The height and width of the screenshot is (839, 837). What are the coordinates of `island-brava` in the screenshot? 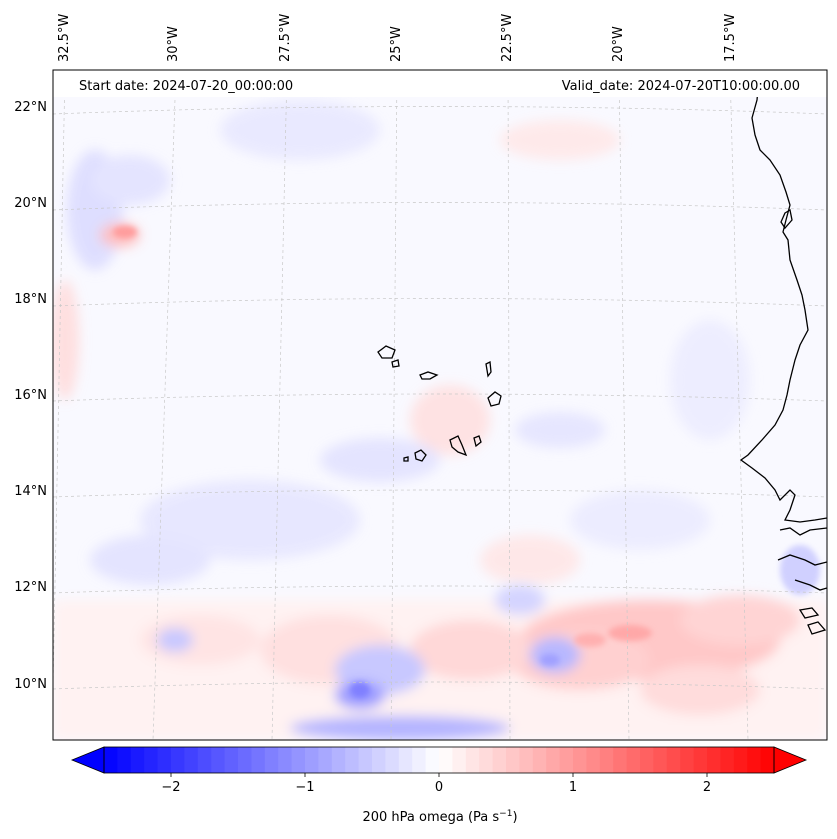 It's located at (406, 459).